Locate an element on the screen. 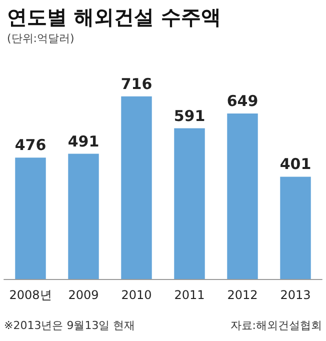 The width and height of the screenshot is (326, 341). data-label: 649 is located at coordinates (242, 101).